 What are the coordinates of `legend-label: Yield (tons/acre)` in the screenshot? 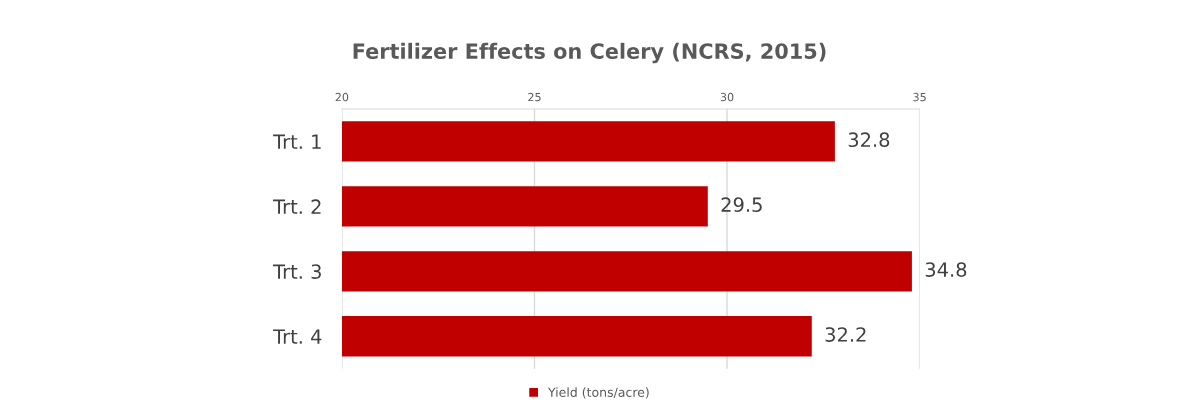 It's located at (598, 393).